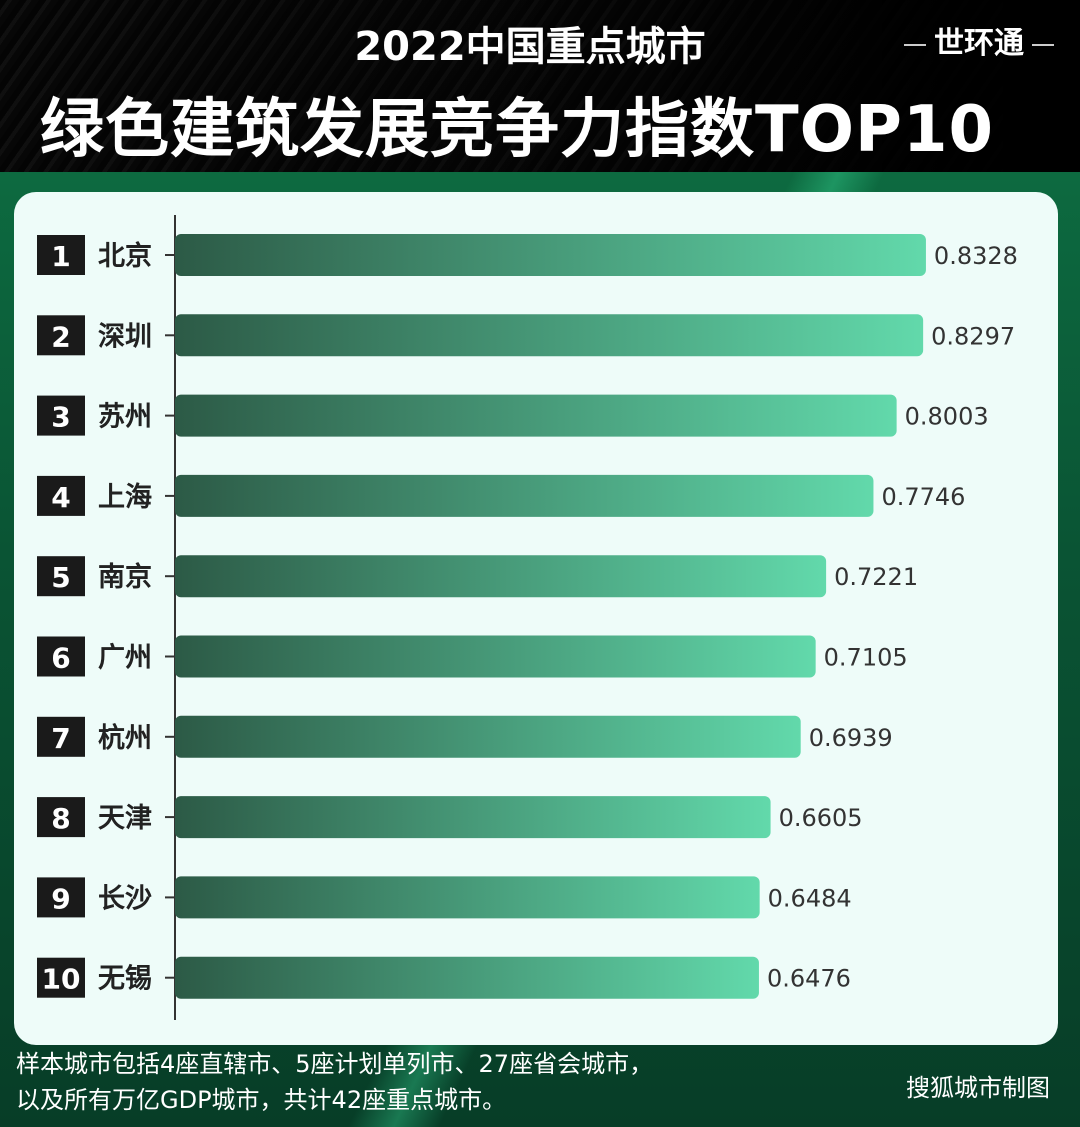 The image size is (1080, 1127). What do you see at coordinates (976, 256) in the screenshot?
I see `data-label: 0.8328` at bounding box center [976, 256].